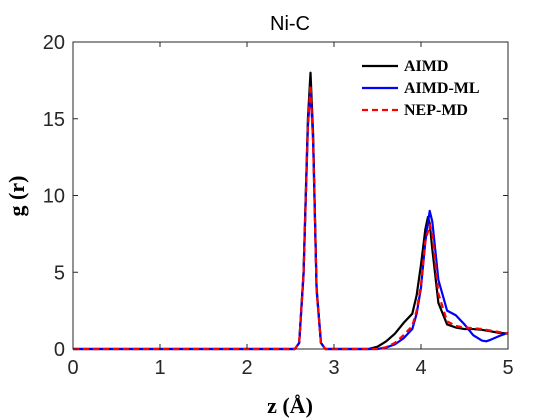  I want to click on x-tick-label: 5, so click(507, 368).